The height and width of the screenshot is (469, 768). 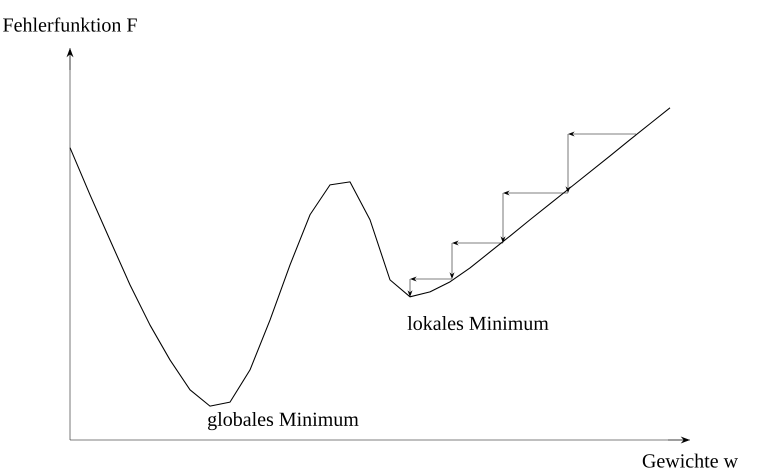 I want to click on x-axis-title: Gewichte w, so click(x=690, y=461).